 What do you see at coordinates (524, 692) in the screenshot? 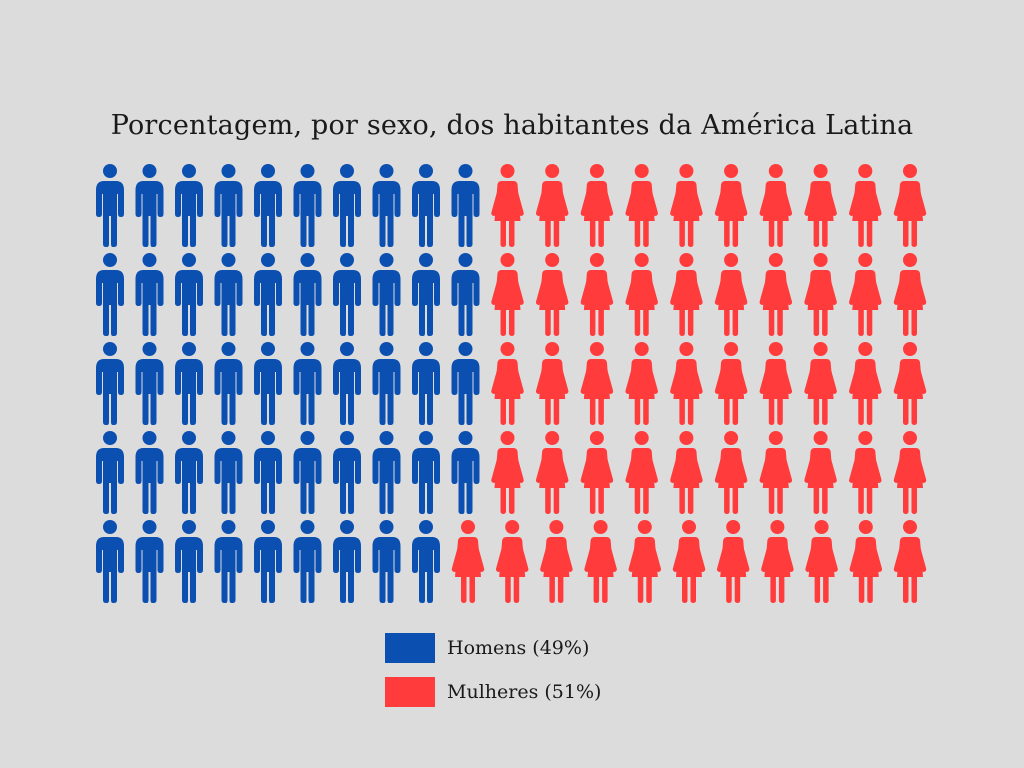
I see `legend-label-mulheres: Mulheres (51%)` at bounding box center [524, 692].